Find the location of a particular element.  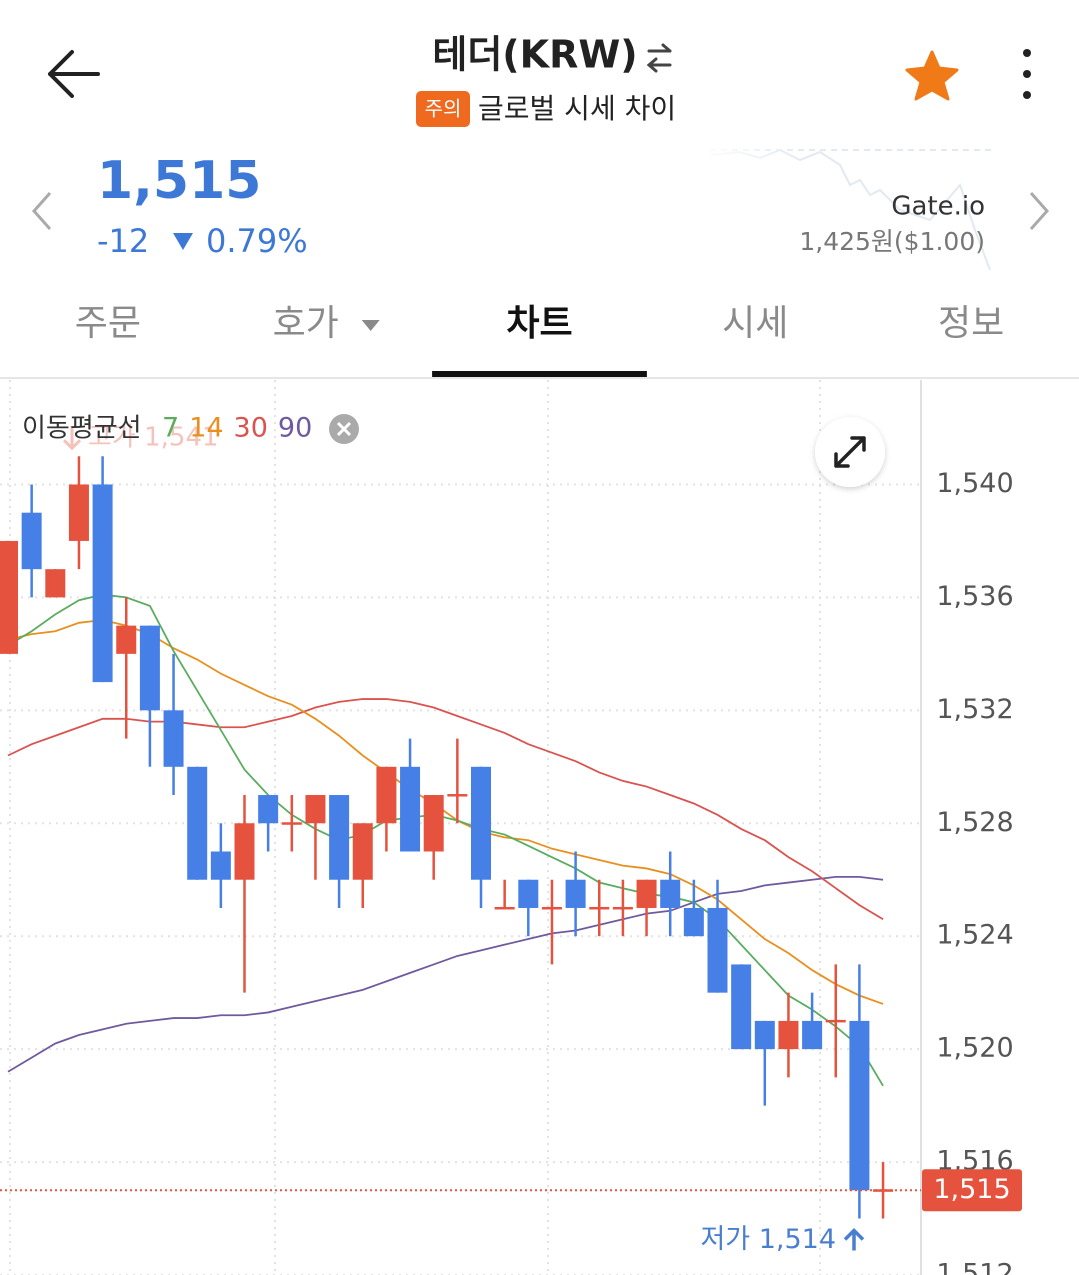

ma-legend-title: 이동평균선 is located at coordinates (82, 429).